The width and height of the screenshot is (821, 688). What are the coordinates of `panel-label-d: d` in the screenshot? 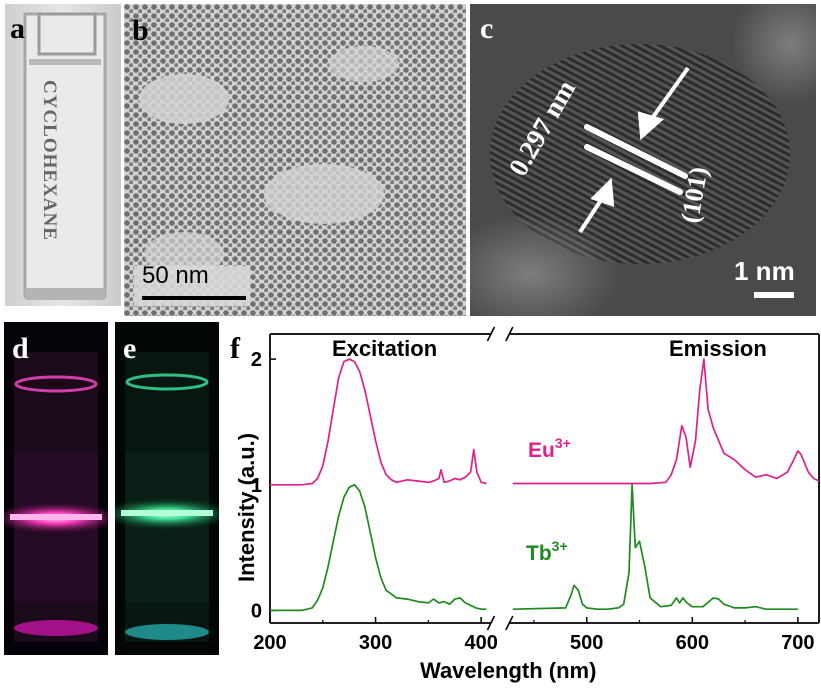 It's located at (20, 348).